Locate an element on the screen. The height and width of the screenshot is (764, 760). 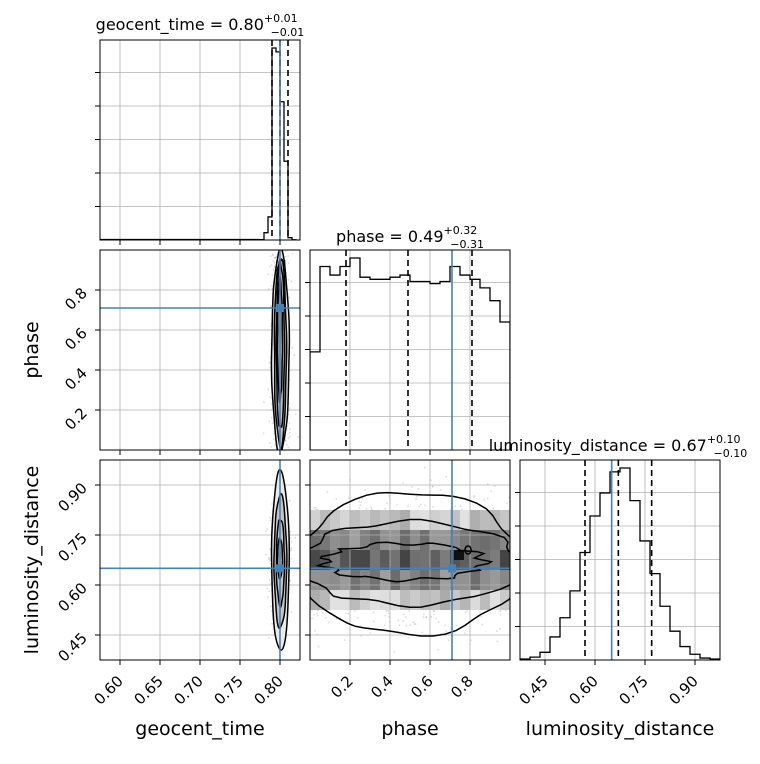
panel-title-main: geocent_time = 0.80 is located at coordinates (180, 25).